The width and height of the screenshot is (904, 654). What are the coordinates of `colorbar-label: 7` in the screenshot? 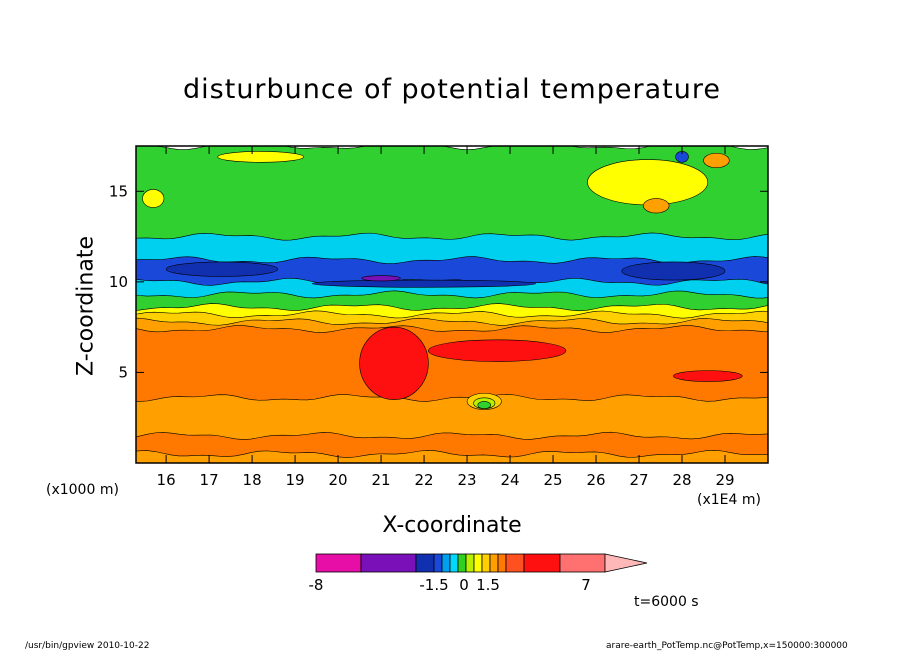 It's located at (586, 585).